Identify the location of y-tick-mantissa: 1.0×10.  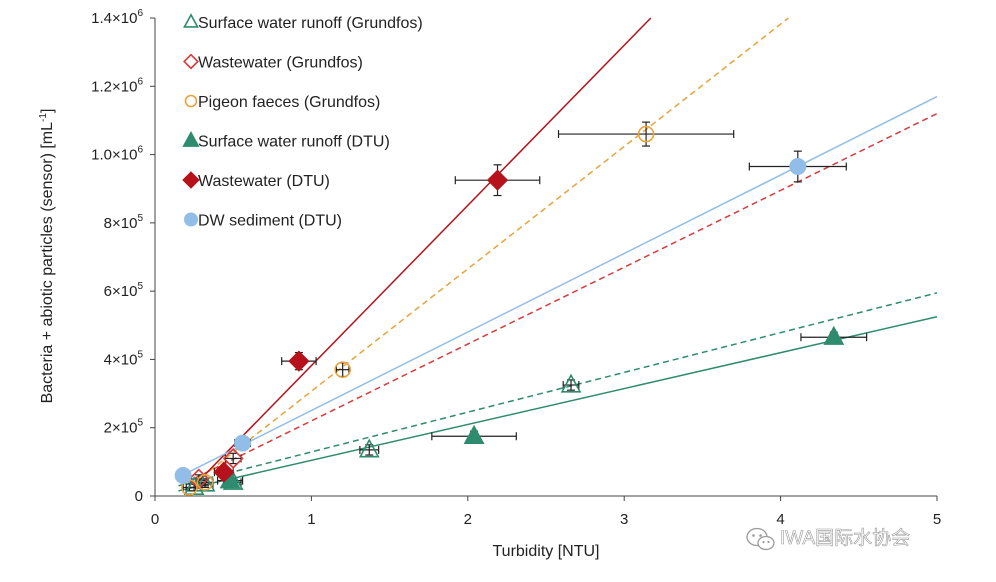
(114, 155).